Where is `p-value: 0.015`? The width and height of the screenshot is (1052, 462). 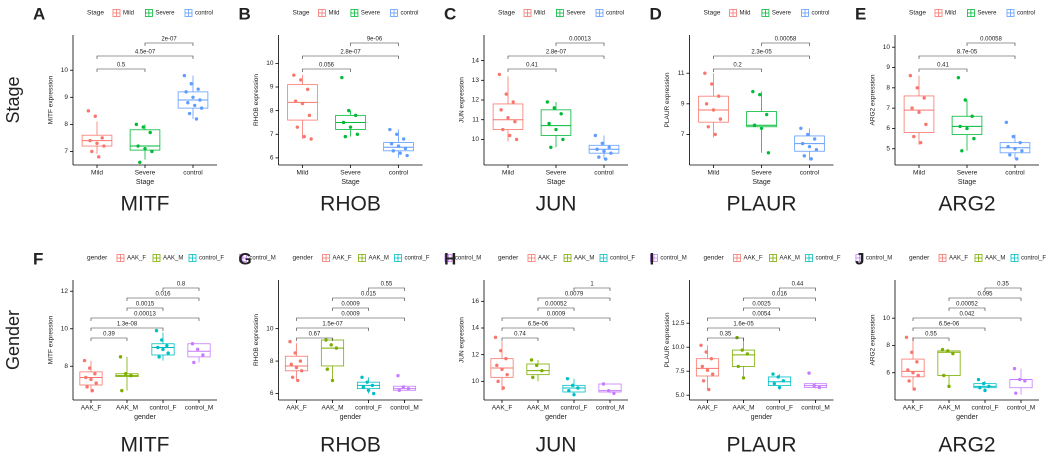 p-value: 0.015 is located at coordinates (369, 295).